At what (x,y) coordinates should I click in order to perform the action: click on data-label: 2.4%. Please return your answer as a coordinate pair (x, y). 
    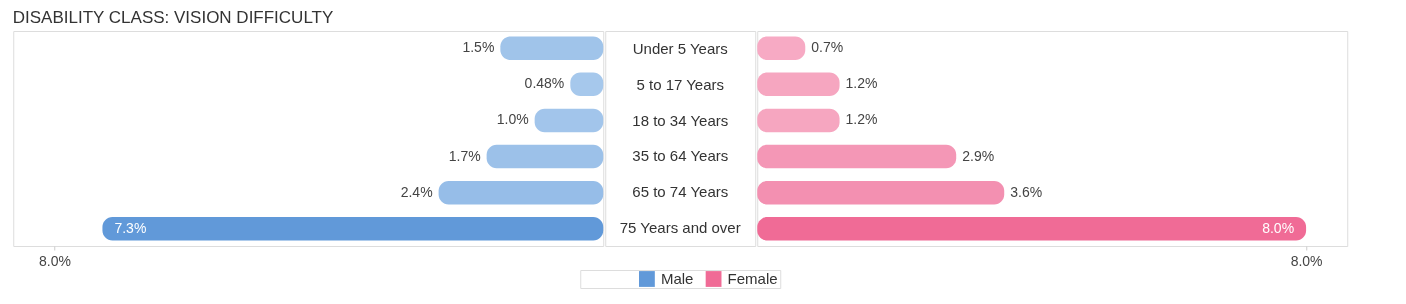
    Looking at the image, I should click on (416, 191).